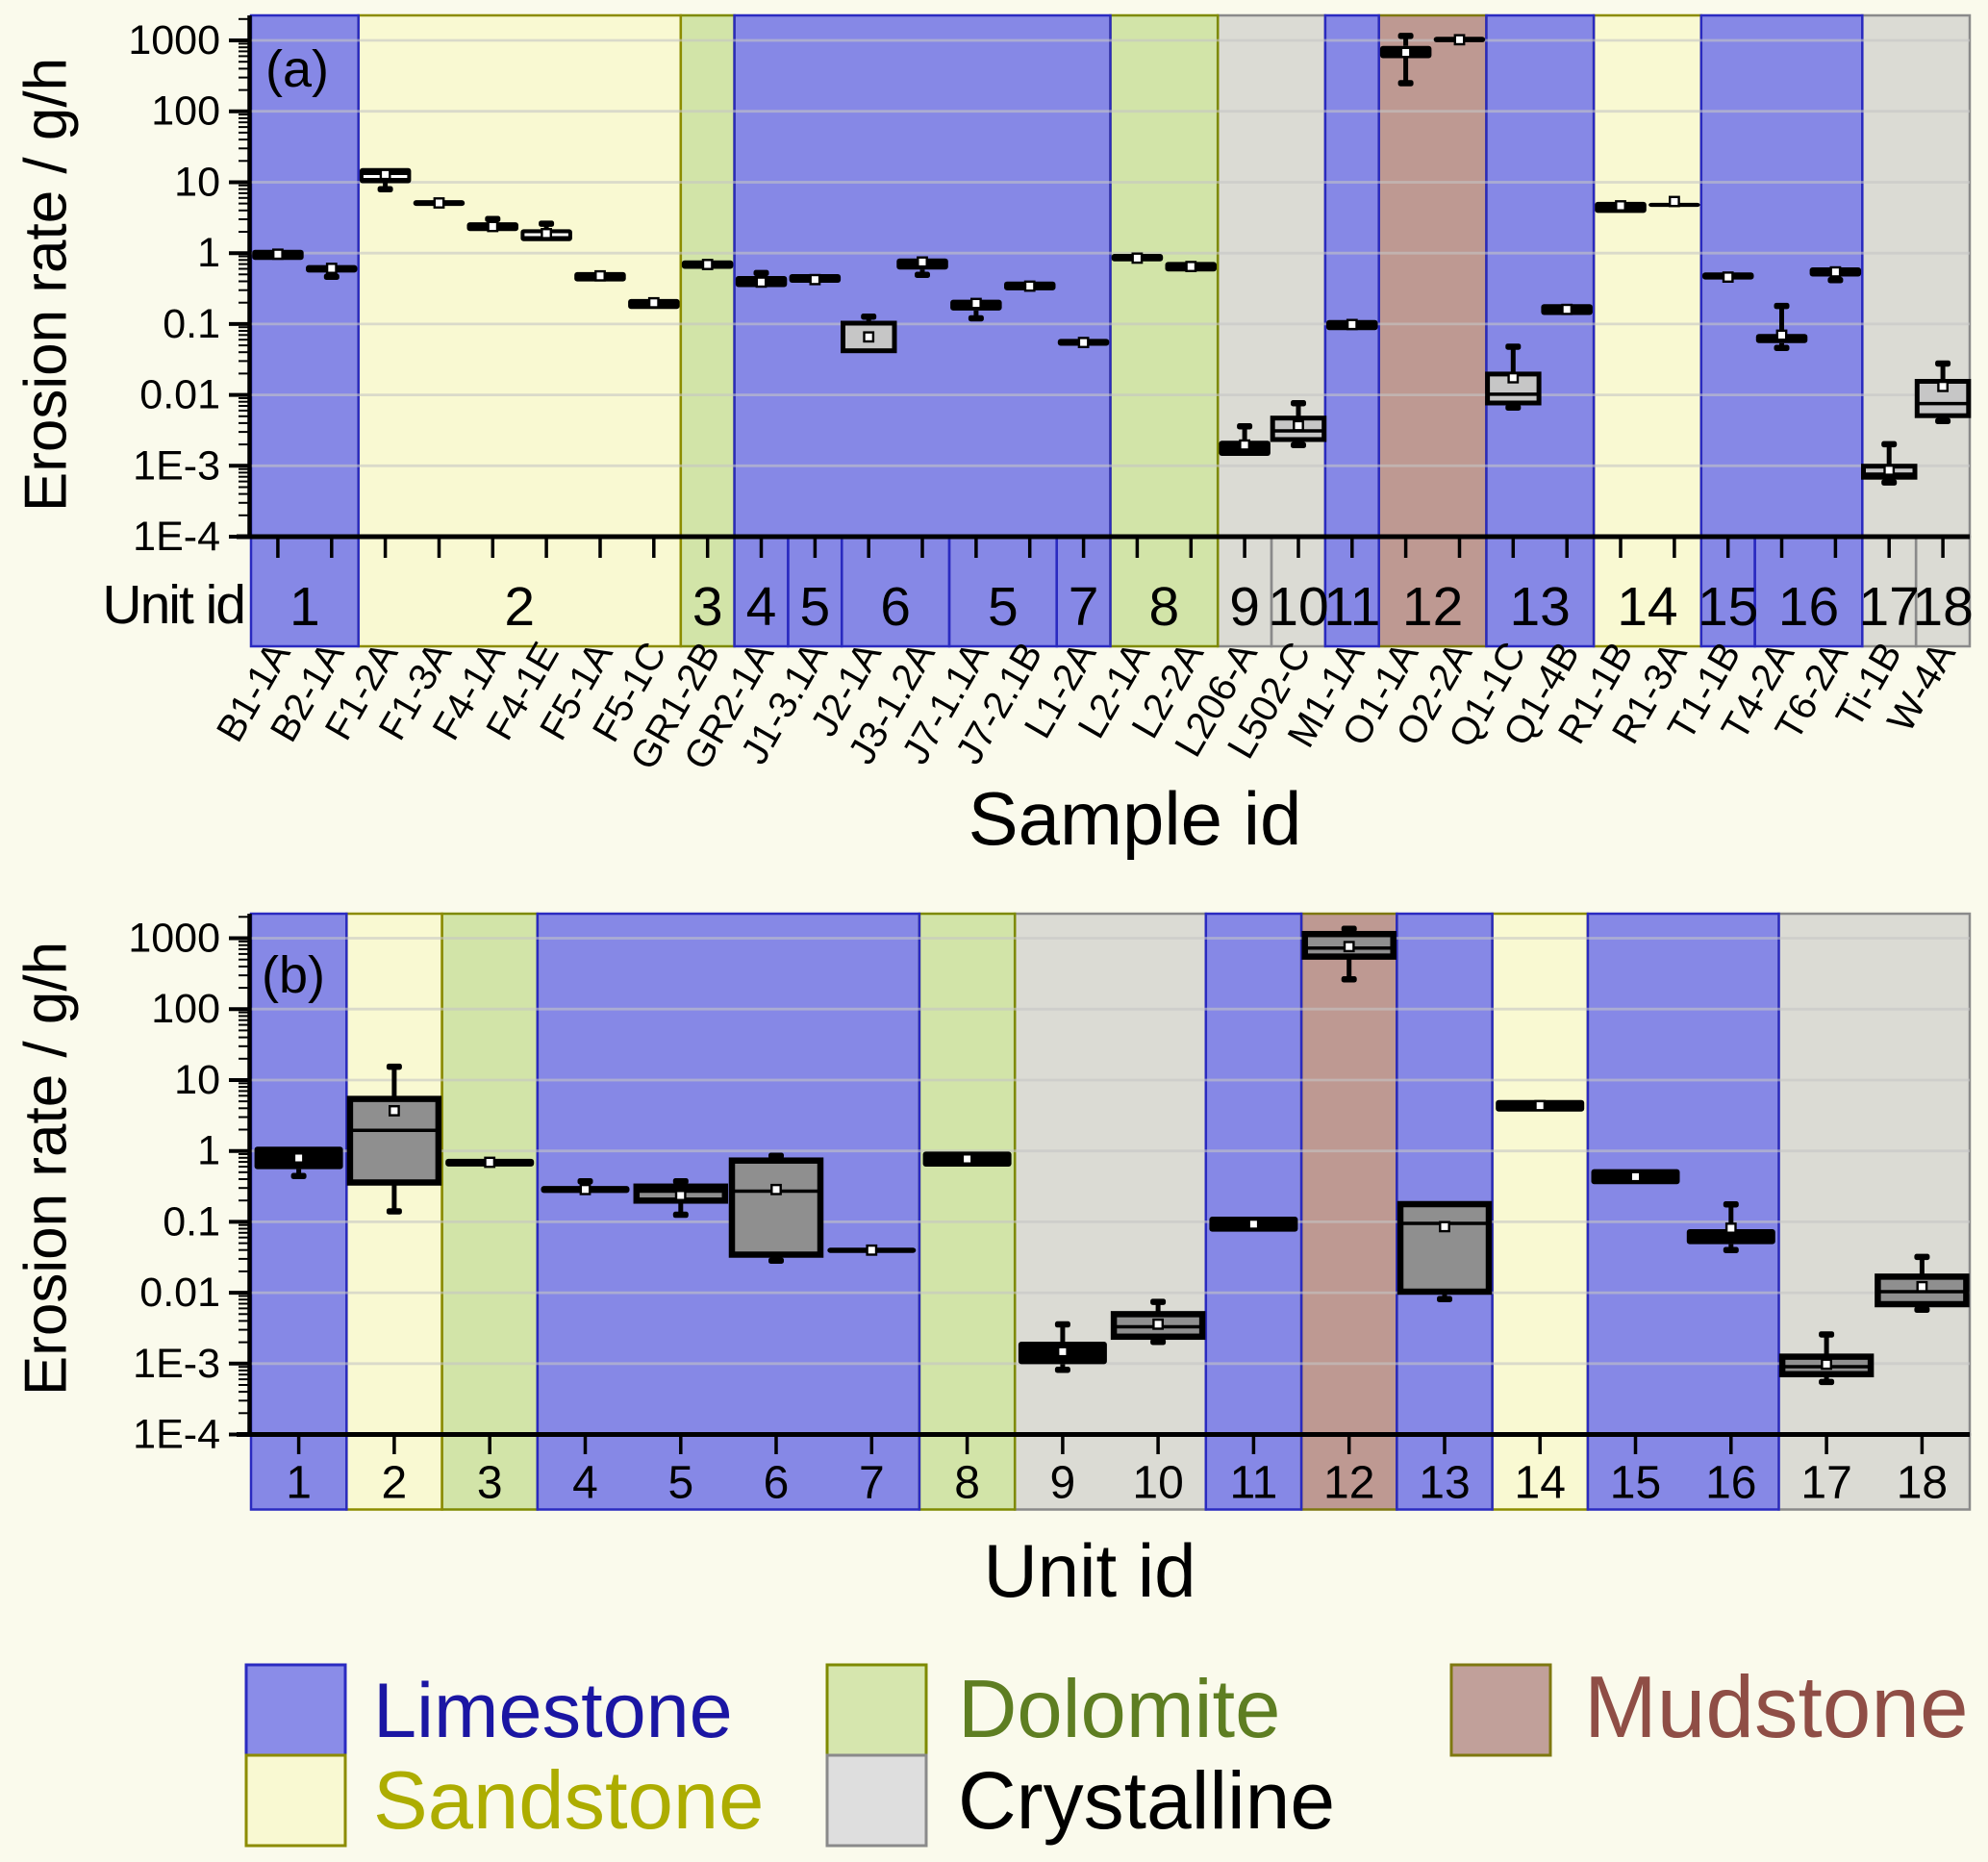 This screenshot has width=1988, height=1862. I want to click on svg-text: Sandstone, so click(568, 1801).